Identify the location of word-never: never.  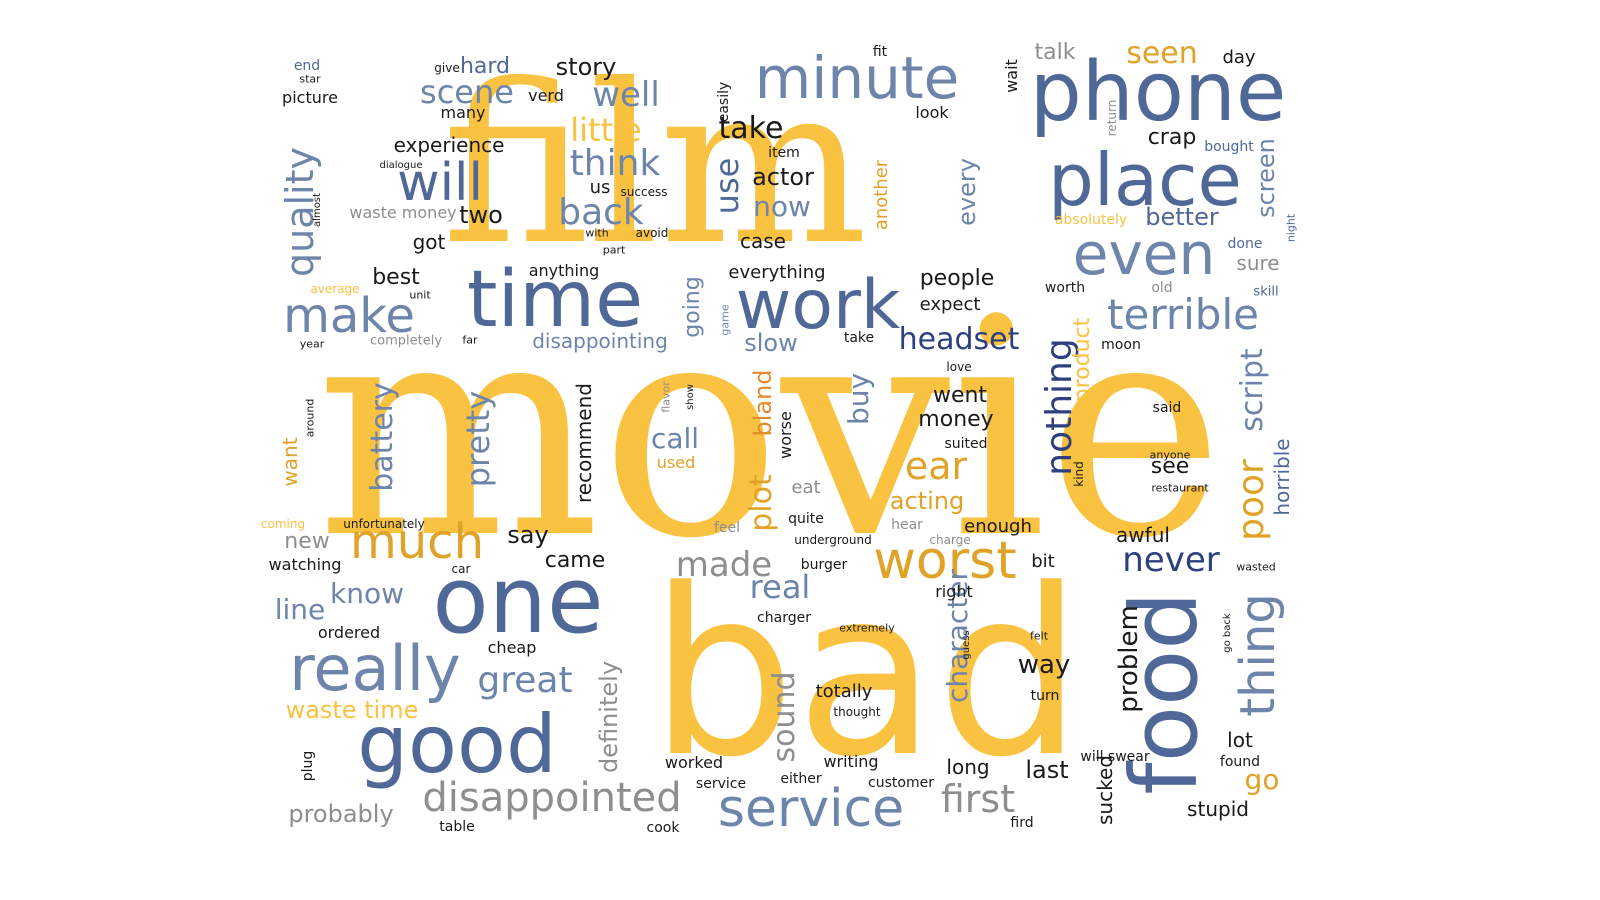
(1171, 560).